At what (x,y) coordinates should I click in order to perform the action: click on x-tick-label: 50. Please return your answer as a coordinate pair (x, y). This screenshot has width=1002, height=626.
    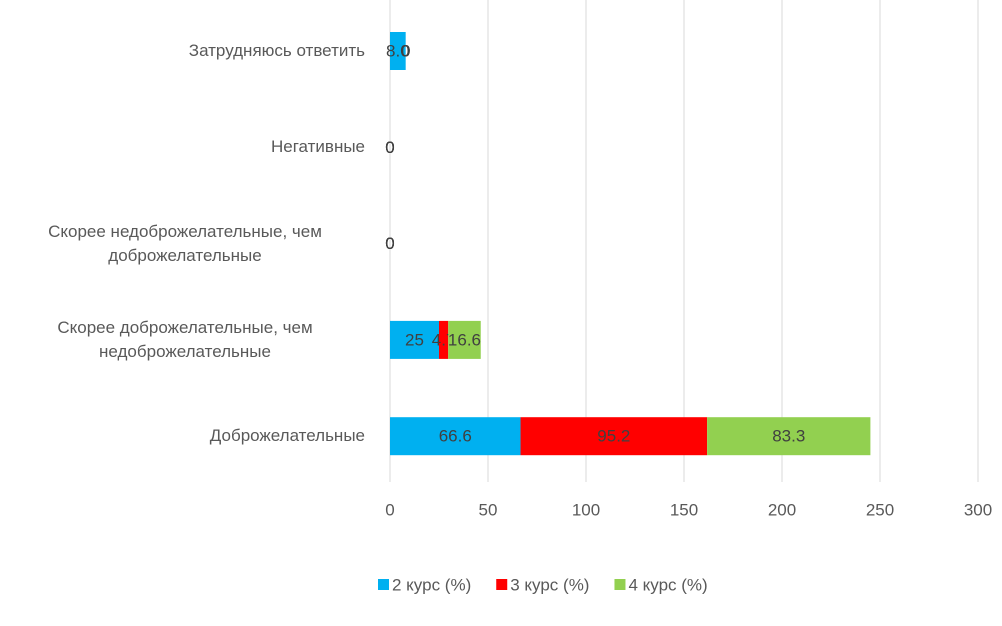
    Looking at the image, I should click on (488, 509).